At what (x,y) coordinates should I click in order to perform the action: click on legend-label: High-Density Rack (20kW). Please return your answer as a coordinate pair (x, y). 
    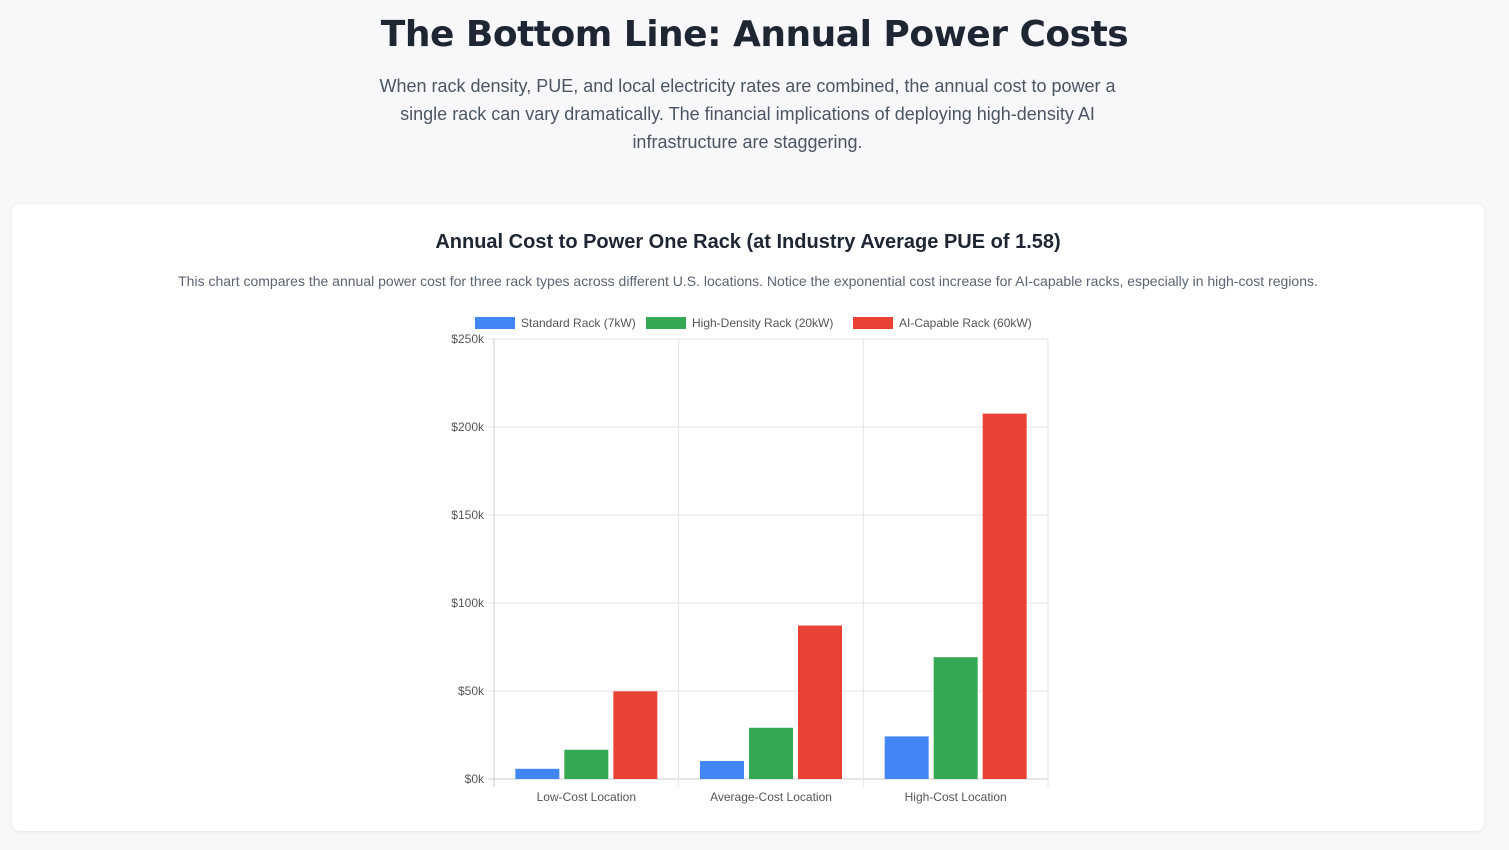
    Looking at the image, I should click on (762, 323).